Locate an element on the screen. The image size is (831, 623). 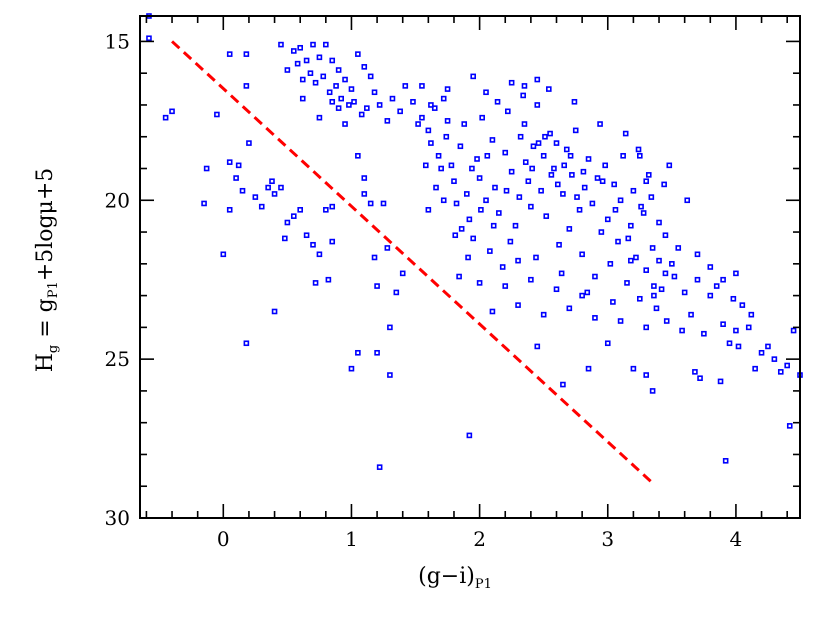
y-tick-label: 30 is located at coordinates (117, 518).